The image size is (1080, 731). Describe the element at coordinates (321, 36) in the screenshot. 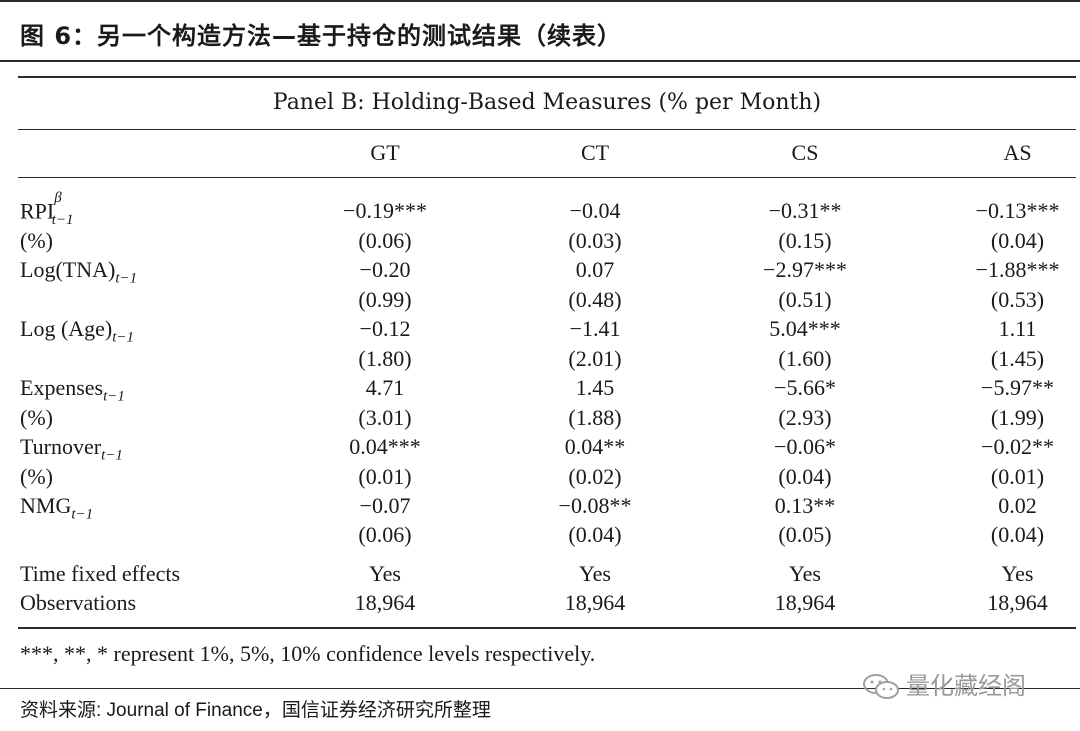

I see `figure-title: 图 6：另一个构造方法—基于持仓的测试结果（续表）` at that location.